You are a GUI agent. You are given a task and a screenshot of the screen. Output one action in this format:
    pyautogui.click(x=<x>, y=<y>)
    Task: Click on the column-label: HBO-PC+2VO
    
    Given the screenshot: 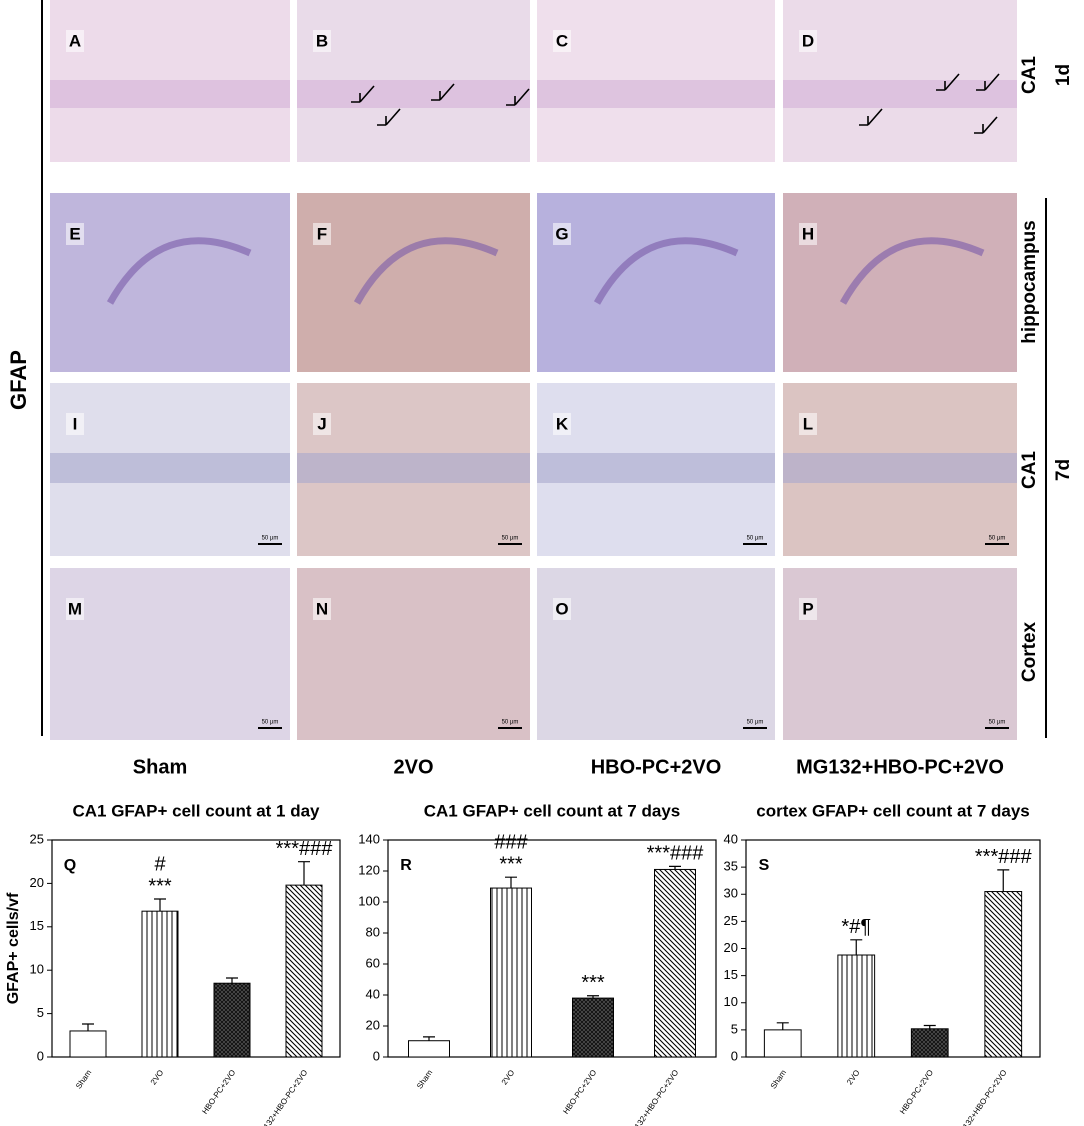 What is the action you would take?
    pyautogui.click(x=656, y=767)
    